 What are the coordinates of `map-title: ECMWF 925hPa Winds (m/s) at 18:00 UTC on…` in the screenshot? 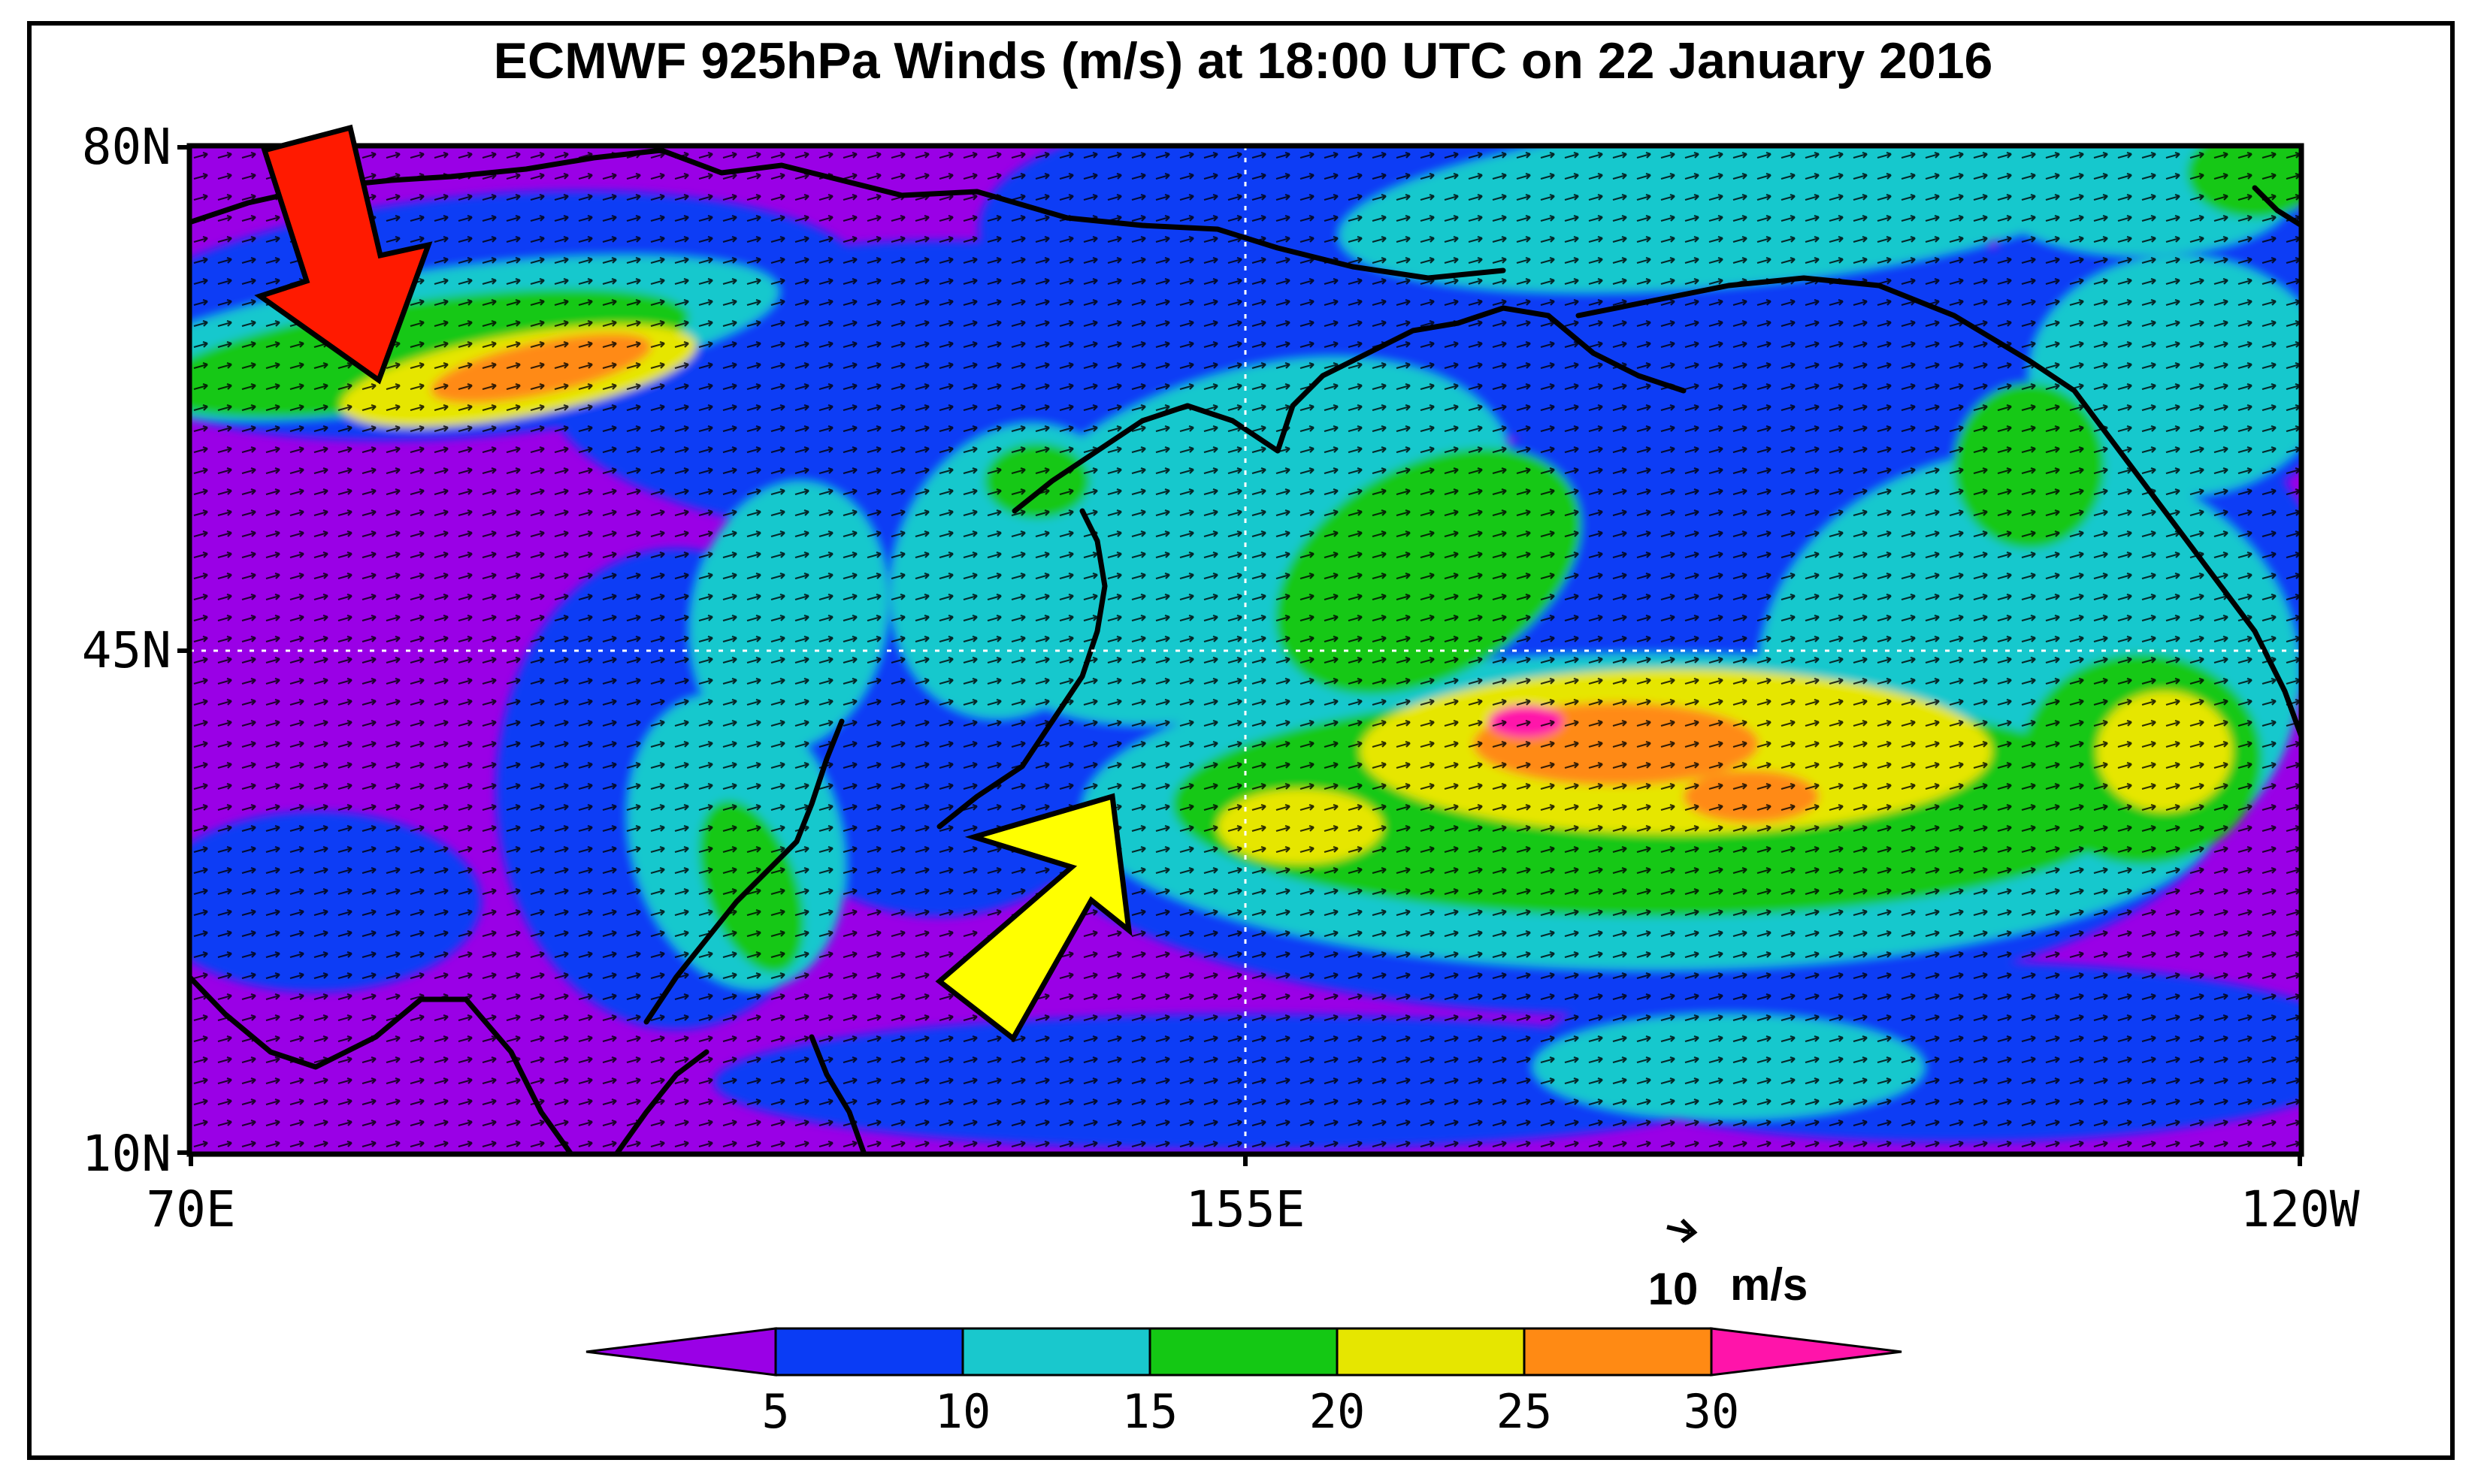 It's located at (1243, 61).